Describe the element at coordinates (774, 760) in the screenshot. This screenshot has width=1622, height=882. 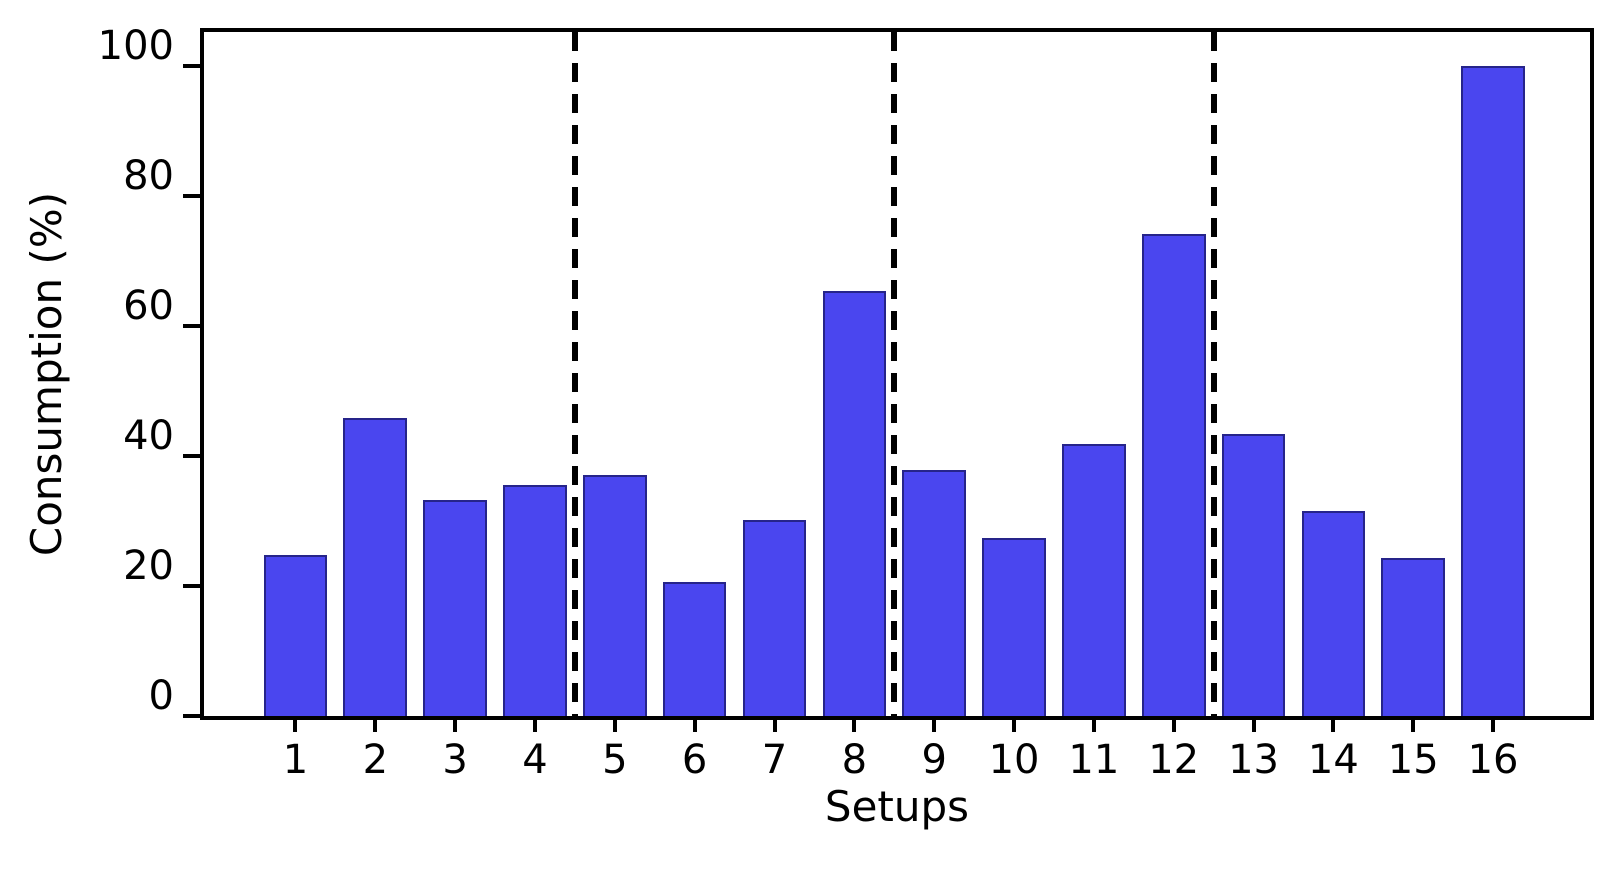
I see `x-tick-label-7: 7` at that location.